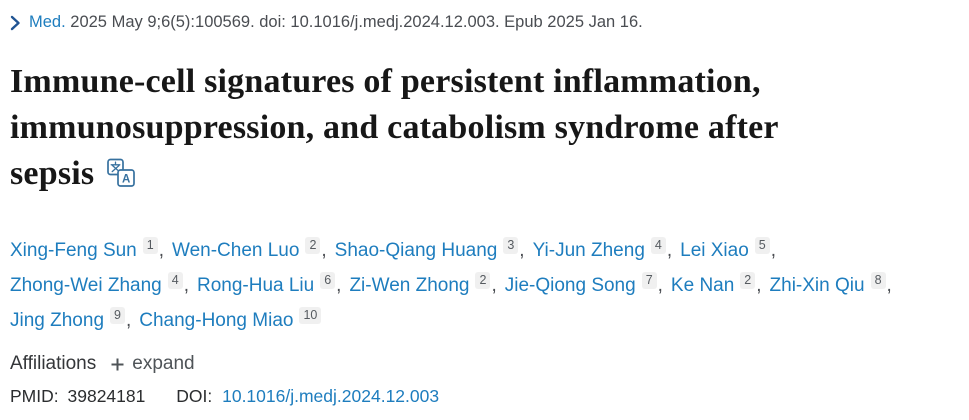  What do you see at coordinates (570, 285) in the screenshot?
I see `author-link: Jie-Qiong Song` at bounding box center [570, 285].